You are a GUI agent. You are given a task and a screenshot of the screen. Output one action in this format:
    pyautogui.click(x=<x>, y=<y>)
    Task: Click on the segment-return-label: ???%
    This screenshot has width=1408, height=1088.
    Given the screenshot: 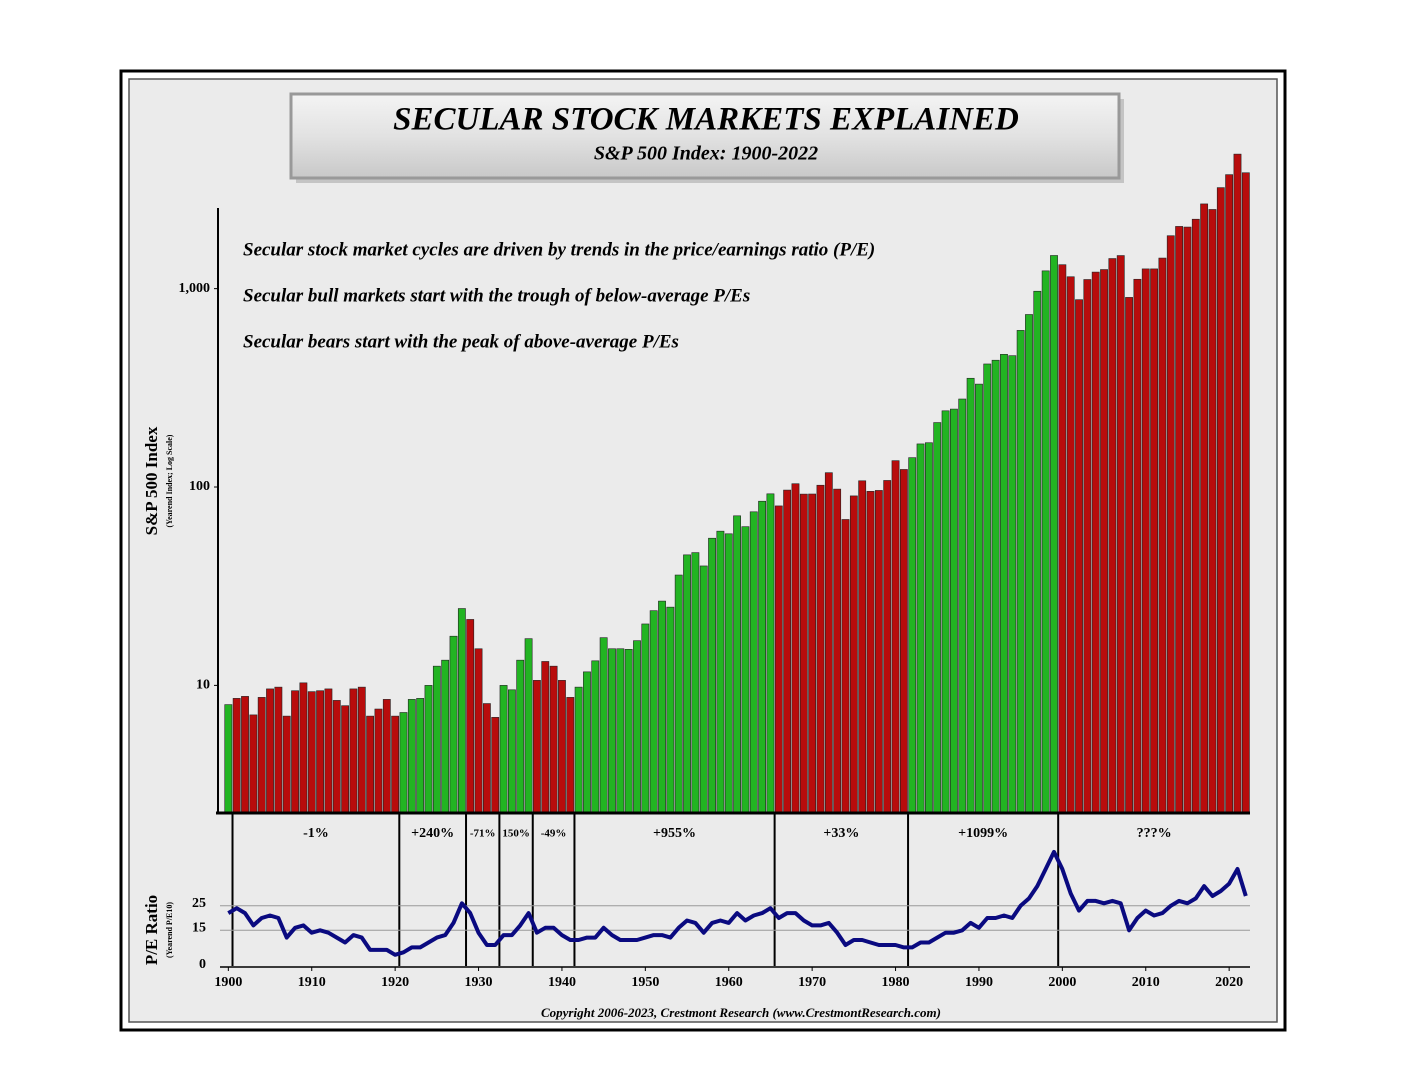 What is the action you would take?
    pyautogui.click(x=1154, y=833)
    